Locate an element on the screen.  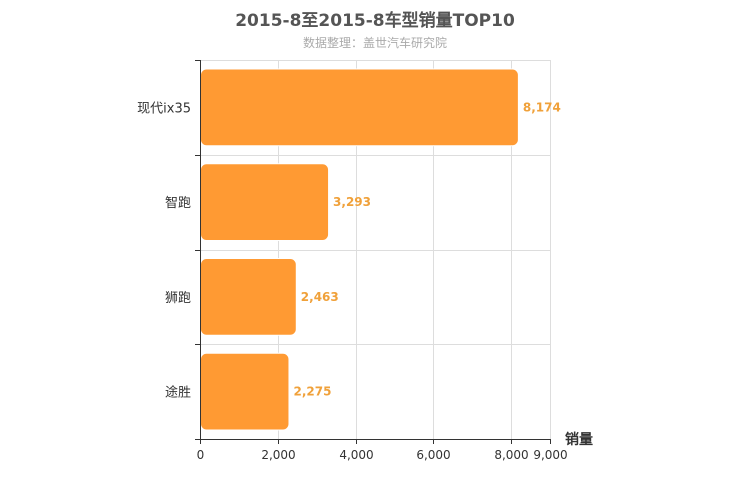
x-axis-title: 销量 is located at coordinates (579, 439).